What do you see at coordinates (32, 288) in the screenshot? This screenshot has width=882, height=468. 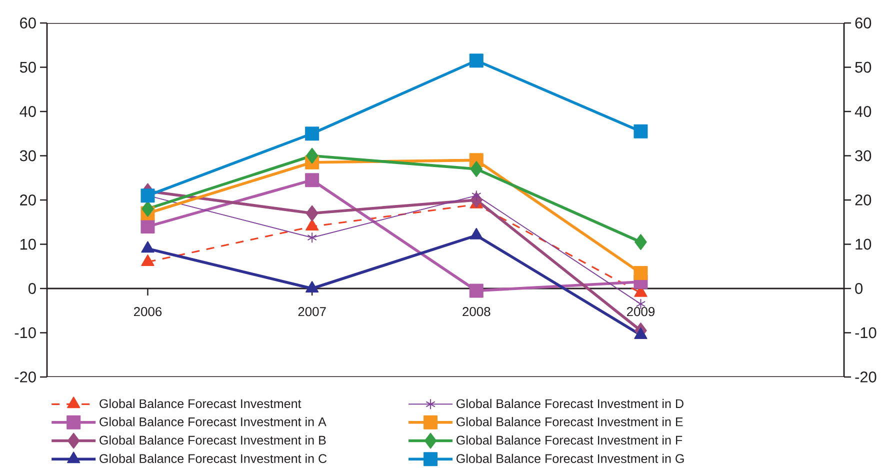 I see `y-tick-label: 0` at bounding box center [32, 288].